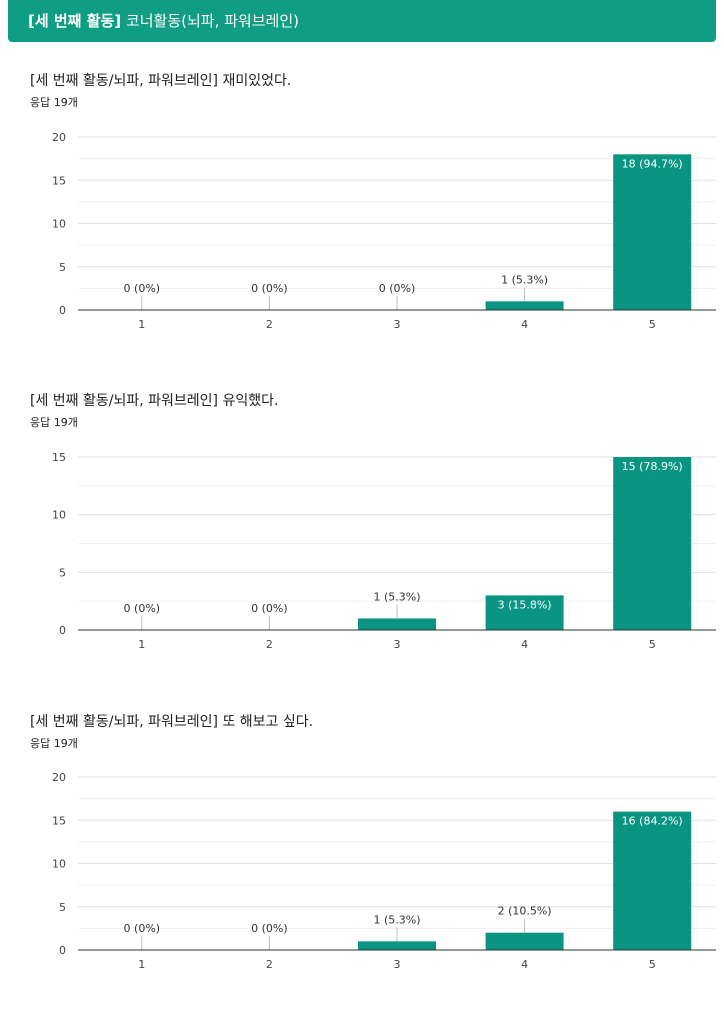 This screenshot has width=724, height=1024. I want to click on question-title-1: [세 번째 활동/뇌파, 파워브레인] 재미있었다., so click(161, 81).